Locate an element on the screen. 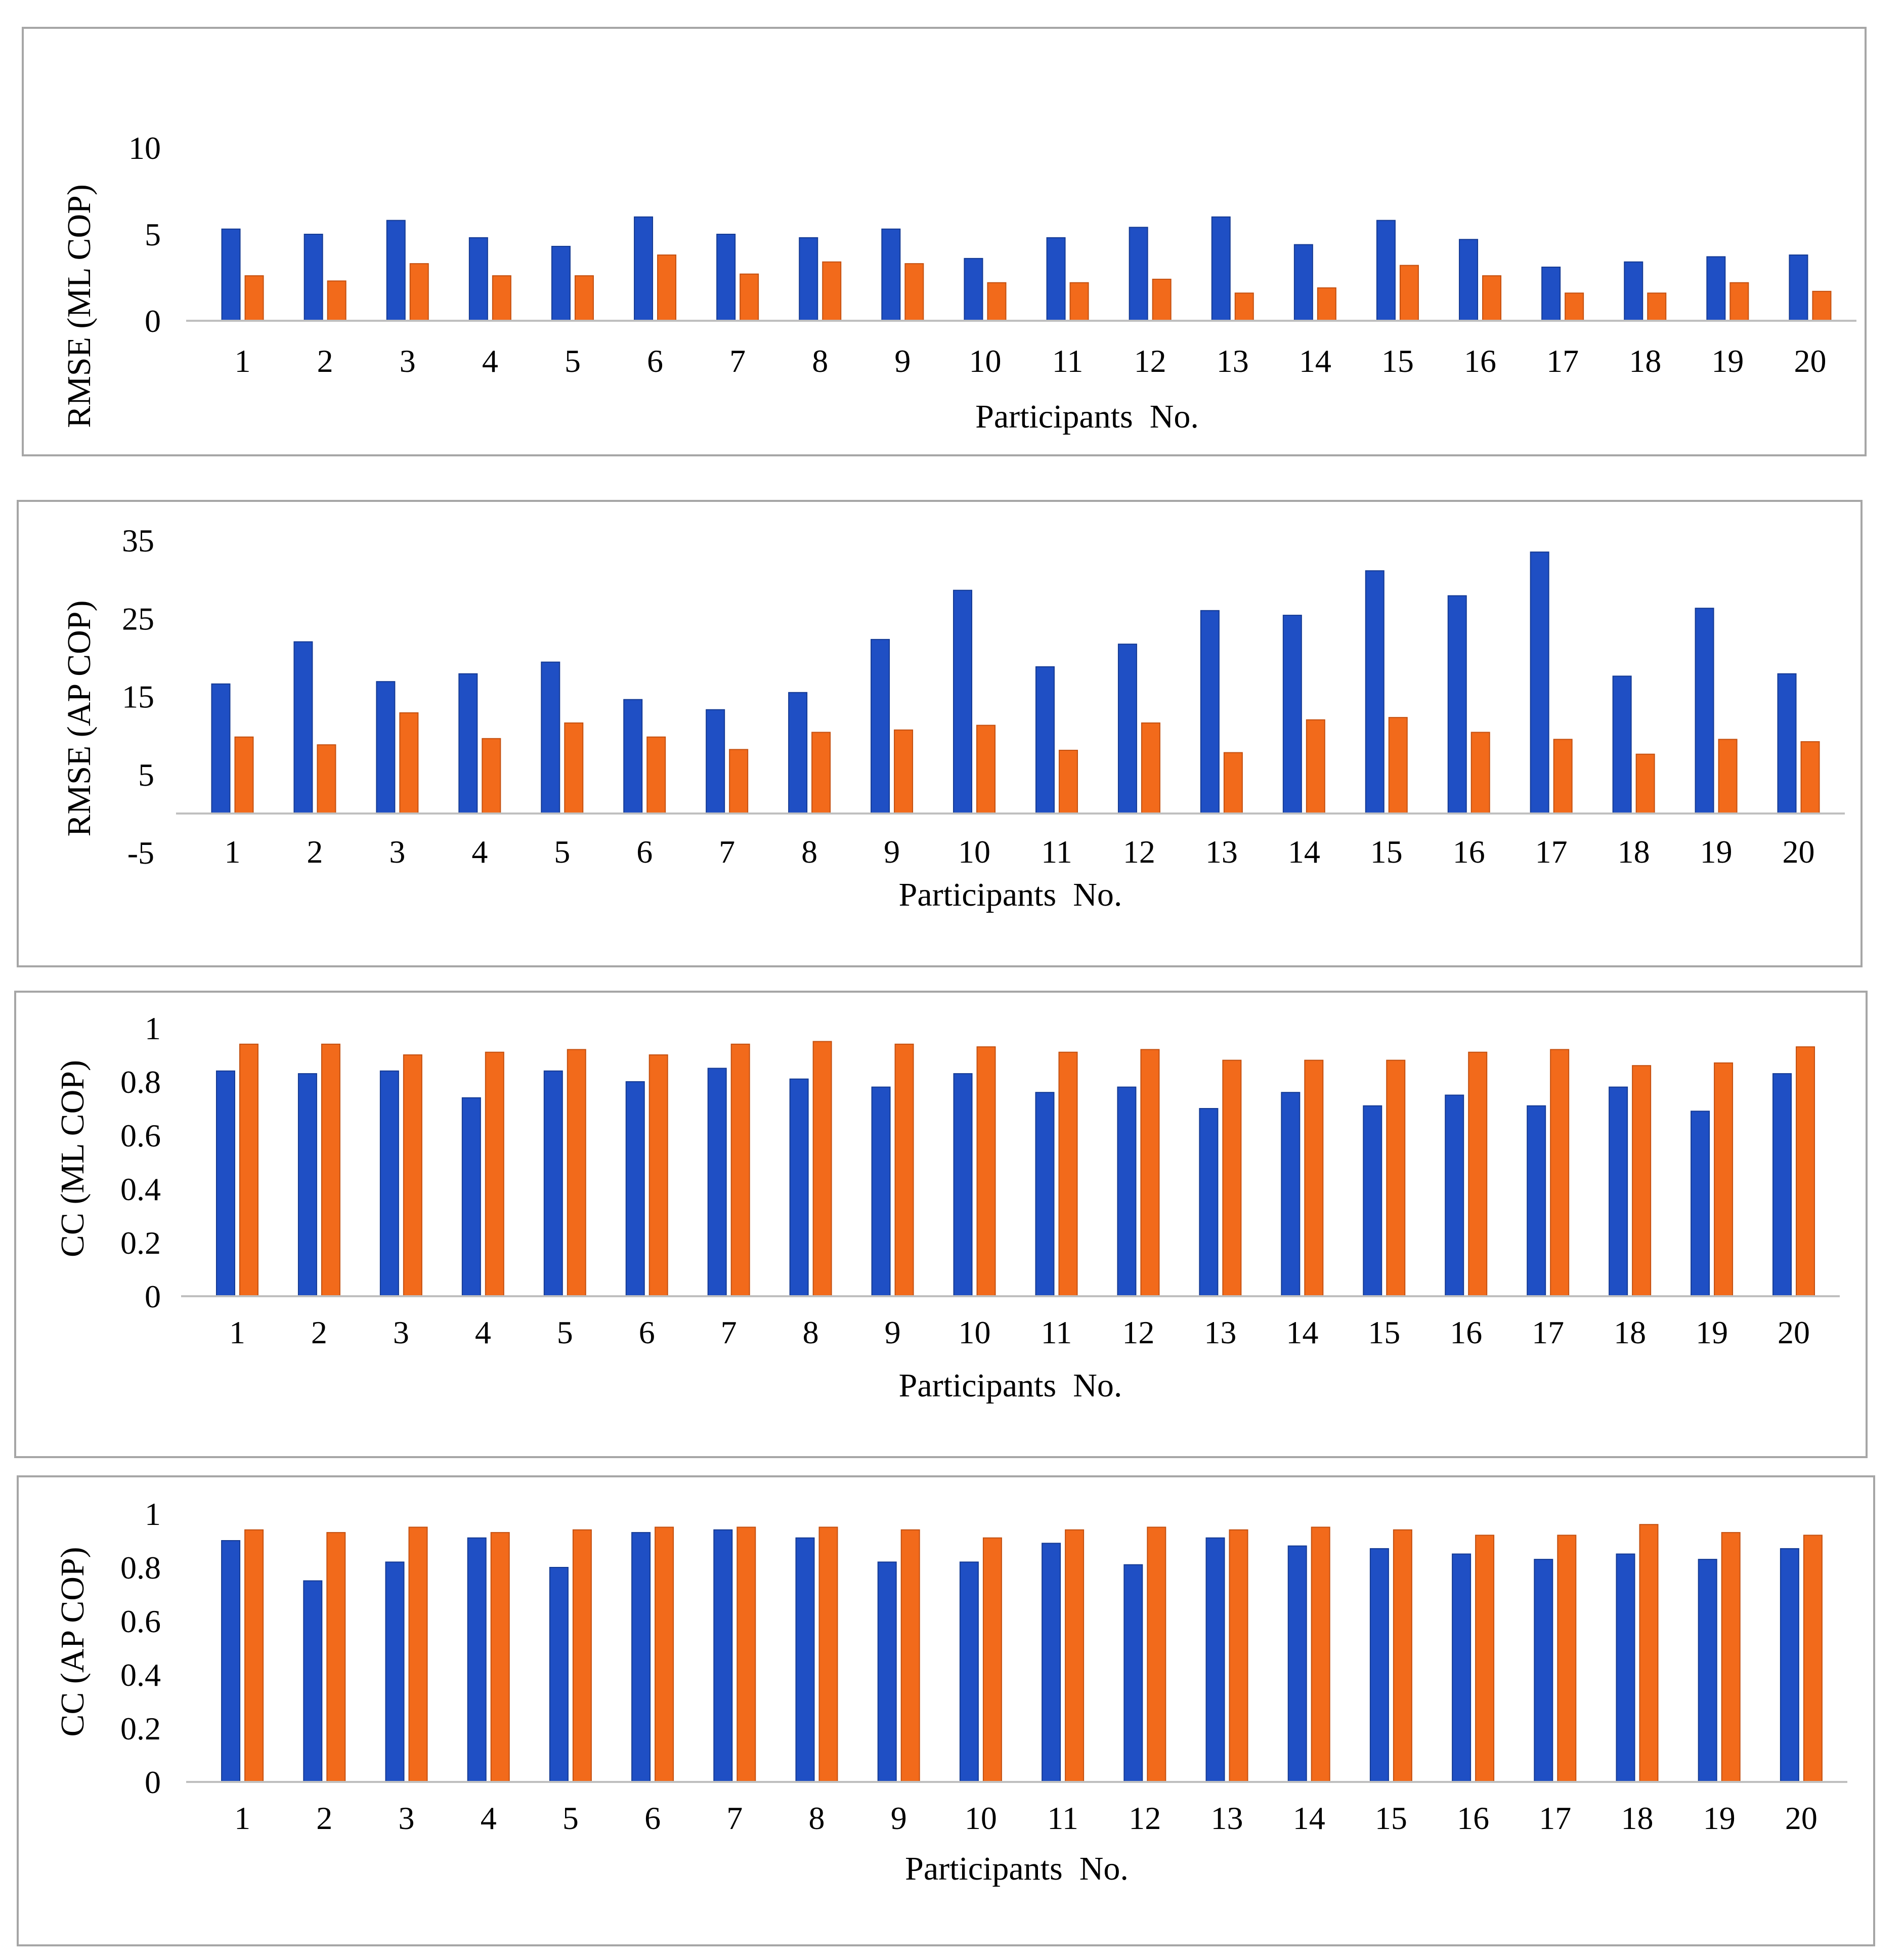  bar-nonlinear-model-p13 is located at coordinates (1239, 1656).